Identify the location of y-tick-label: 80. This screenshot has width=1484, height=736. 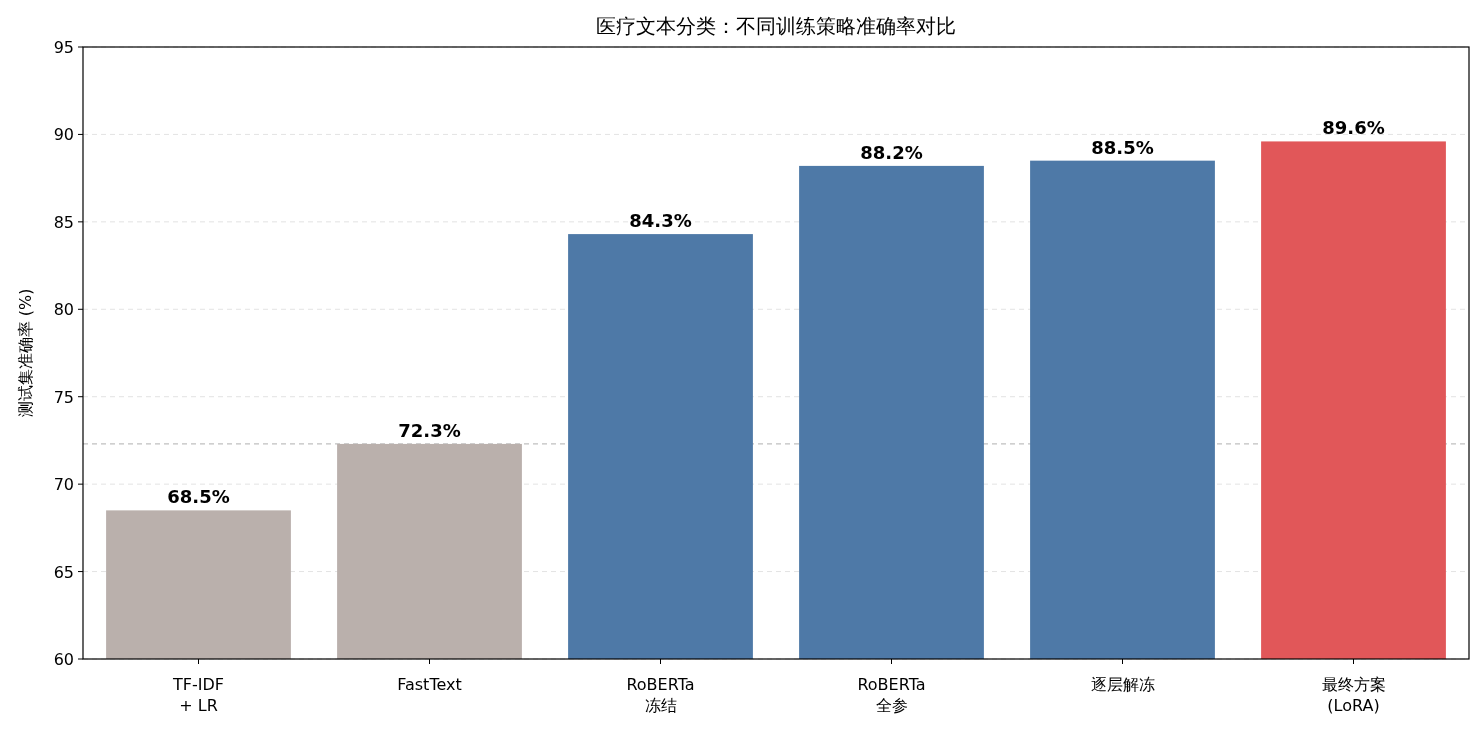
(63, 310).